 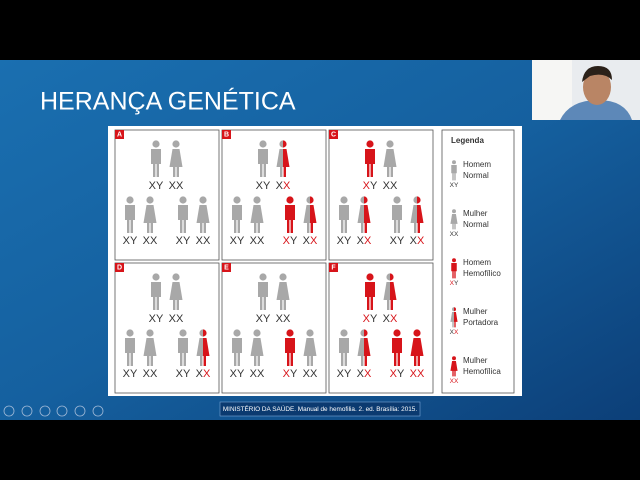 What do you see at coordinates (333, 134) in the screenshot?
I see `panel-letter-box` at bounding box center [333, 134].